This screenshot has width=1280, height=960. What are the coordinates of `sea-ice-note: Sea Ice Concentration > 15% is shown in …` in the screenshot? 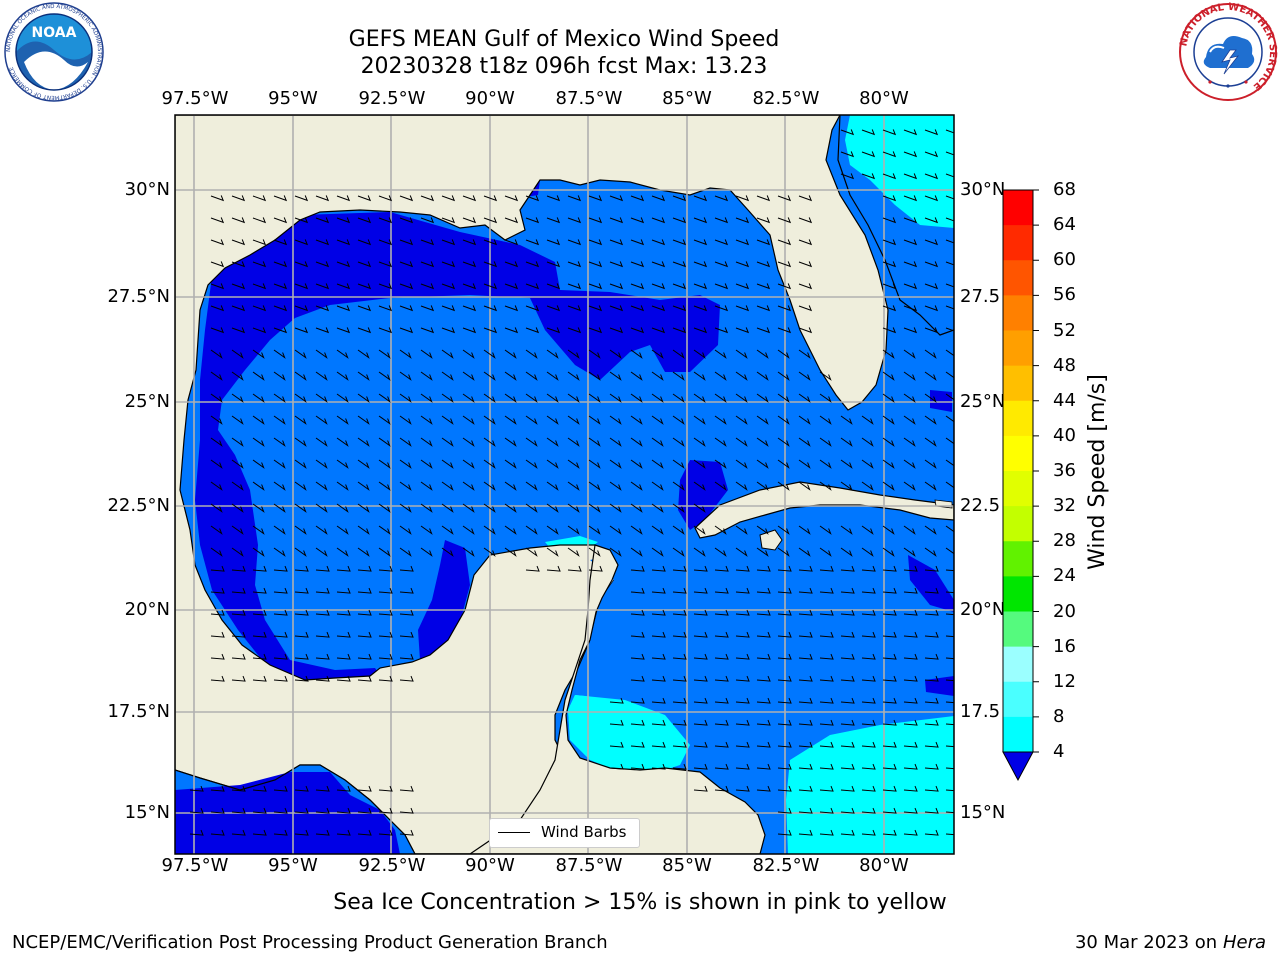 It's located at (640, 902).